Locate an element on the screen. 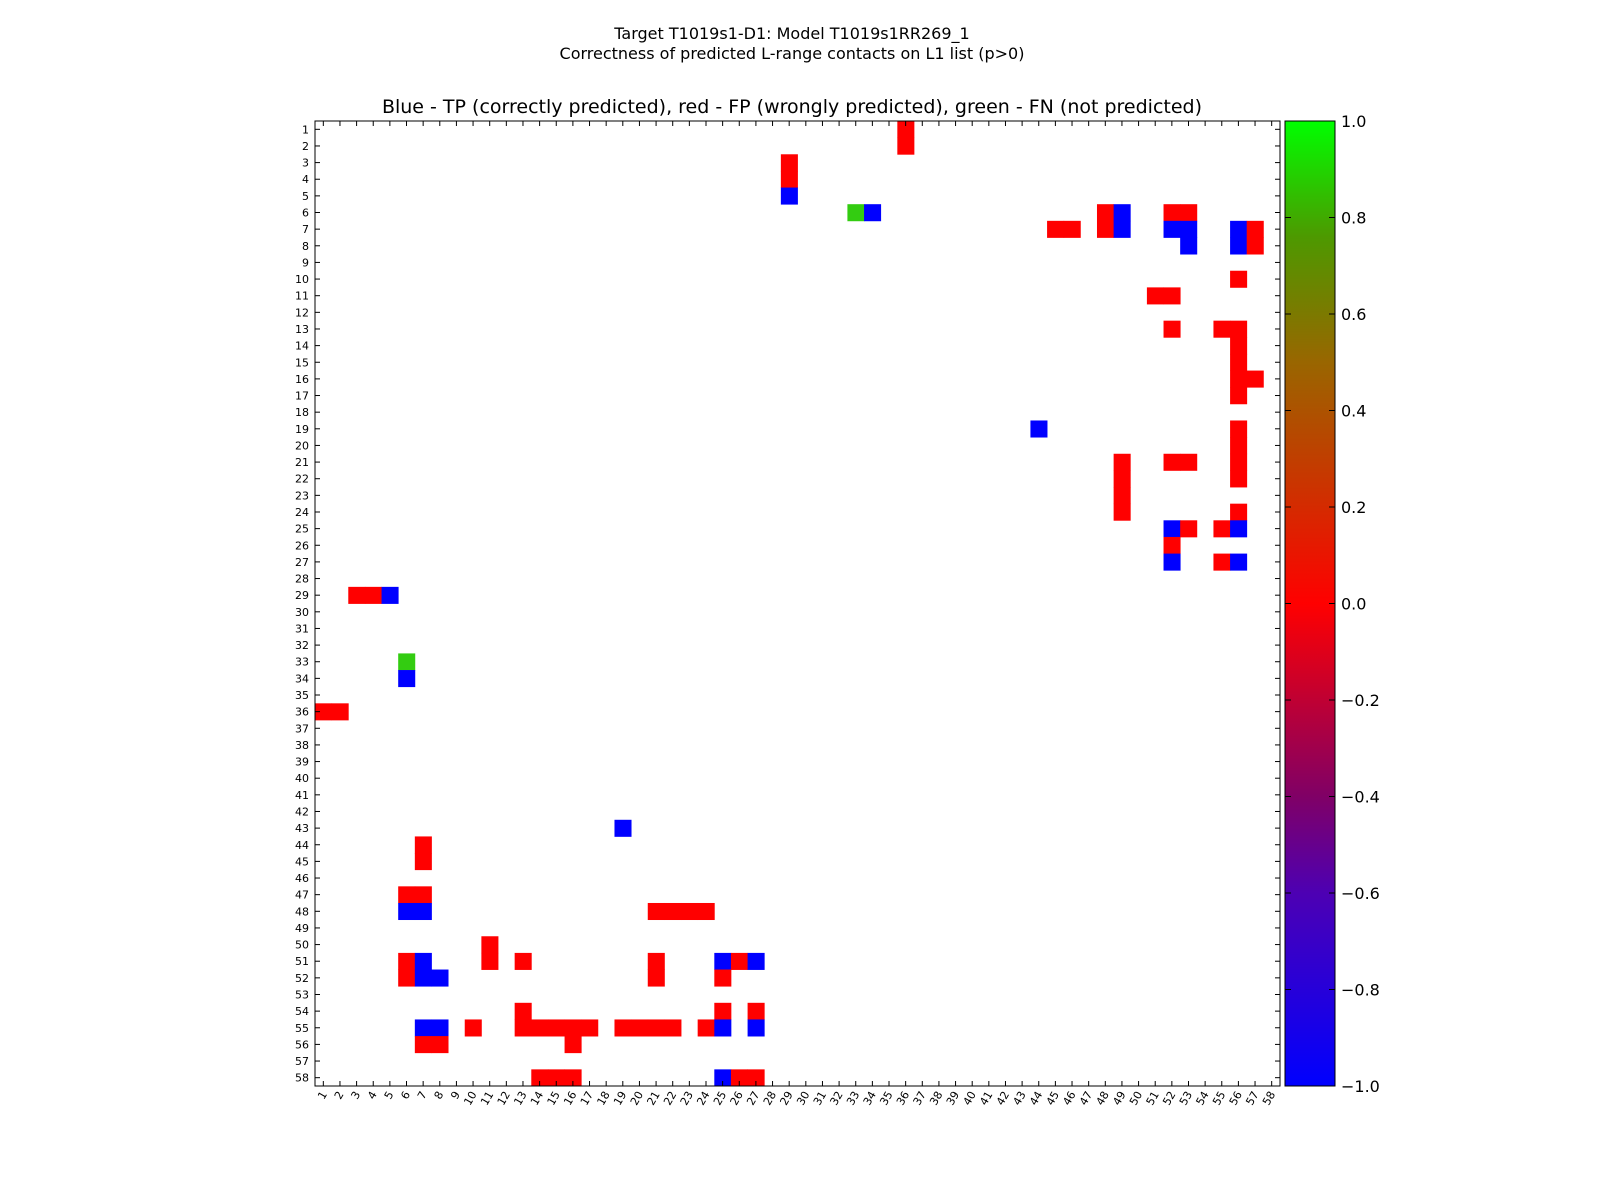 This screenshot has height=1200, width=1600. x-tick-label: 33 is located at coordinates (853, 1098).